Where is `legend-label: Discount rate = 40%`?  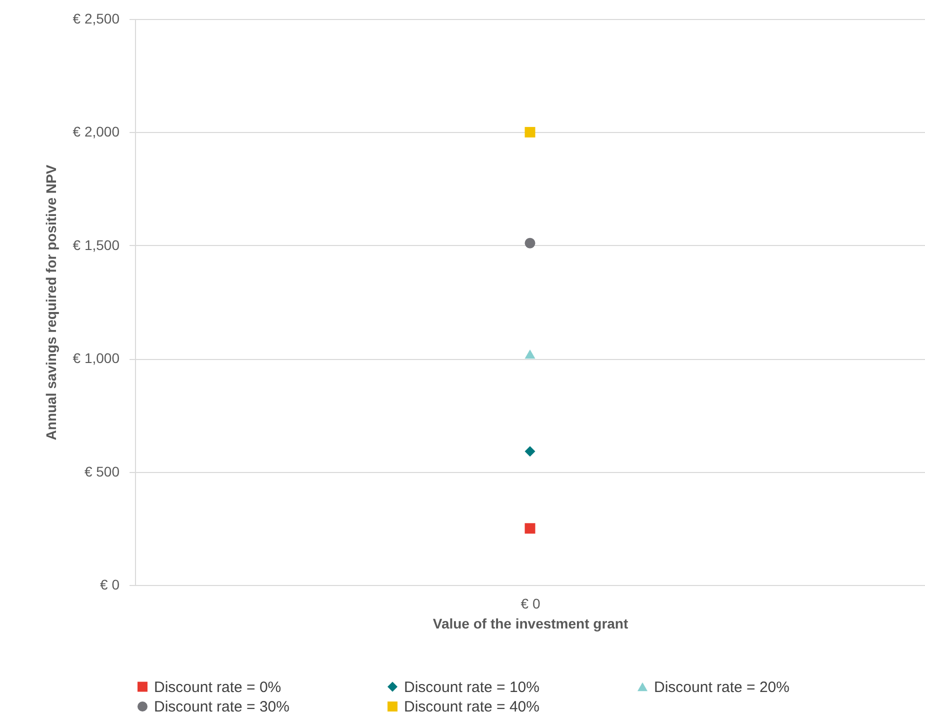
legend-label: Discount rate = 40% is located at coordinates (472, 706).